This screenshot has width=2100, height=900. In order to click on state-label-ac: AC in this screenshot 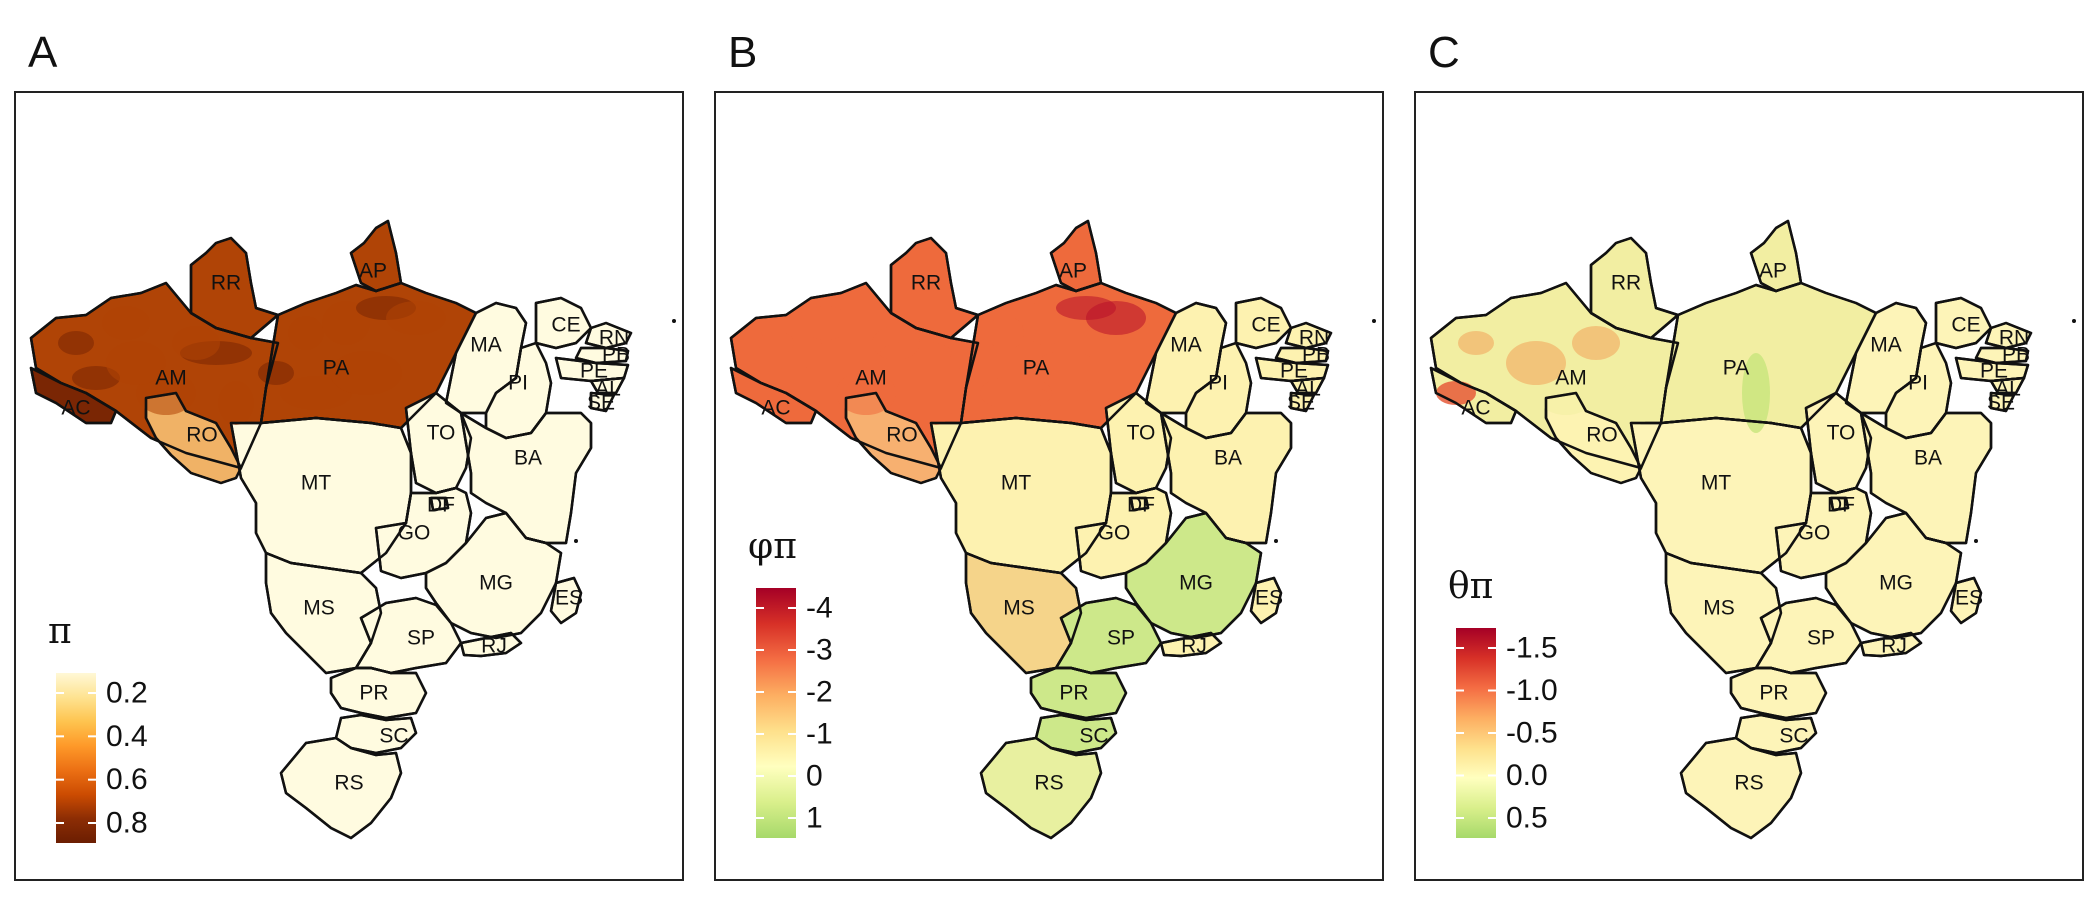, I will do `click(1475, 408)`.